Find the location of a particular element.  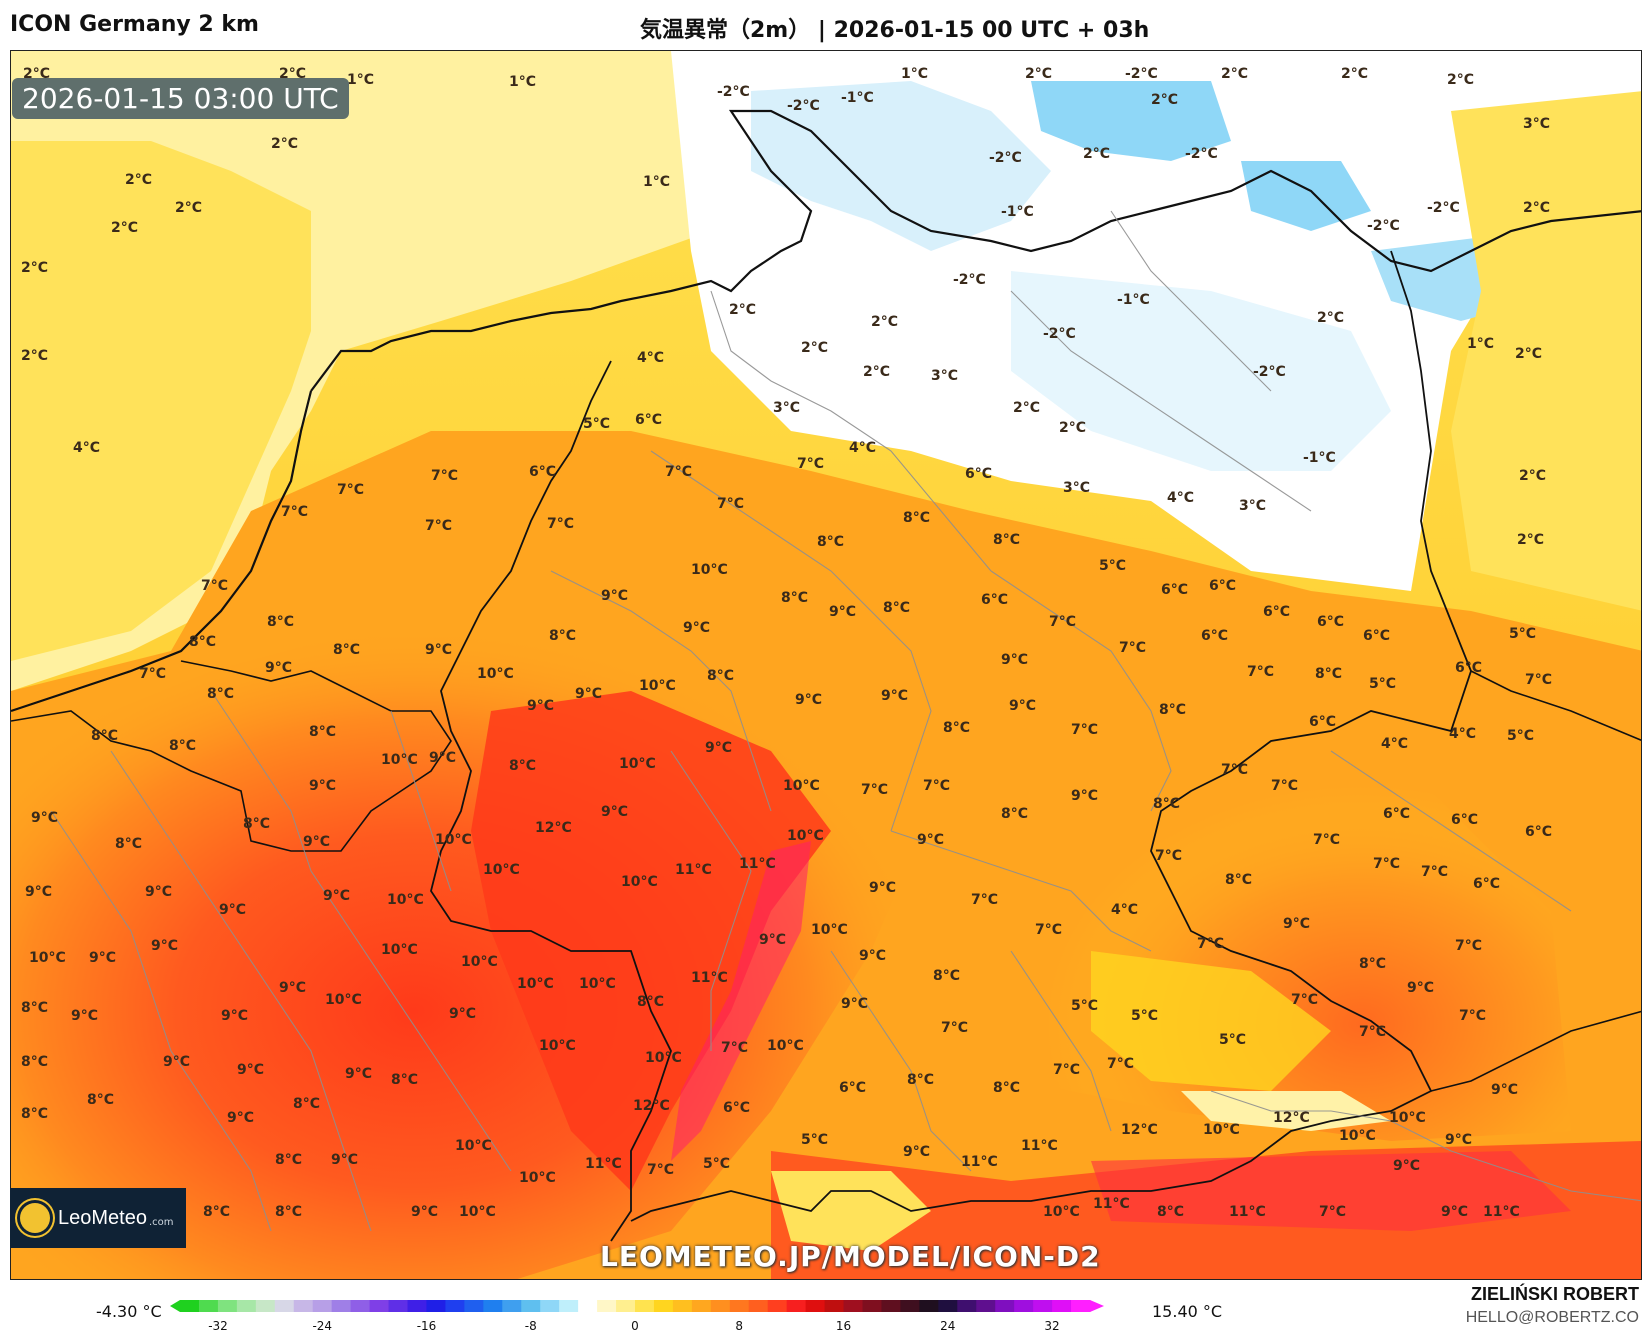

chart-title: 気温異常（2m） | 2026-01-15 00 UTC + 03h is located at coordinates (895, 30).